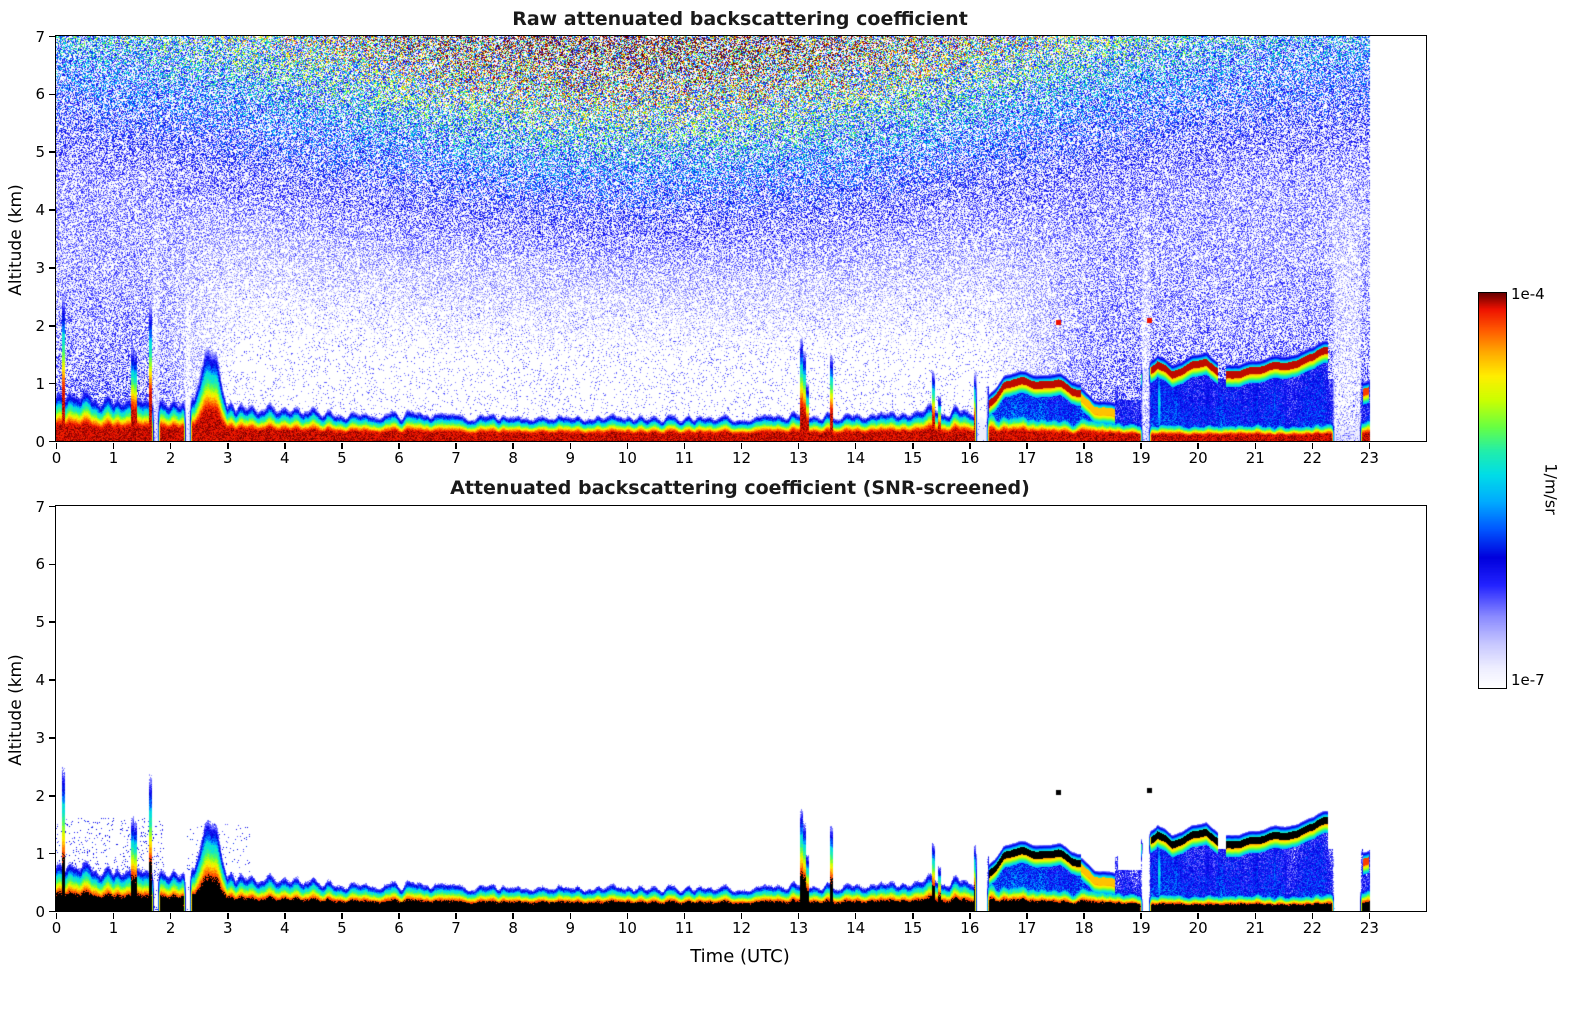 This screenshot has height=1020, width=1595. Describe the element at coordinates (570, 928) in the screenshot. I see `x-tick-label: 9` at that location.